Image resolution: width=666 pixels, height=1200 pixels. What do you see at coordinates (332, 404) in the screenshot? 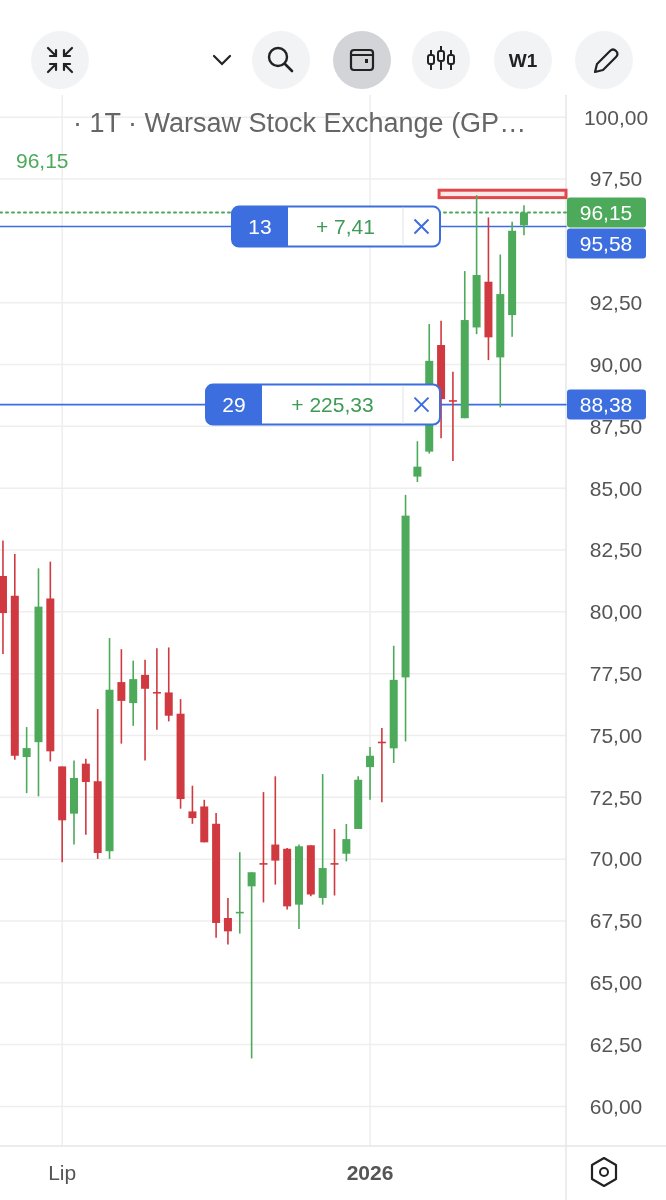
I see `annotation: + 225,33` at bounding box center [332, 404].